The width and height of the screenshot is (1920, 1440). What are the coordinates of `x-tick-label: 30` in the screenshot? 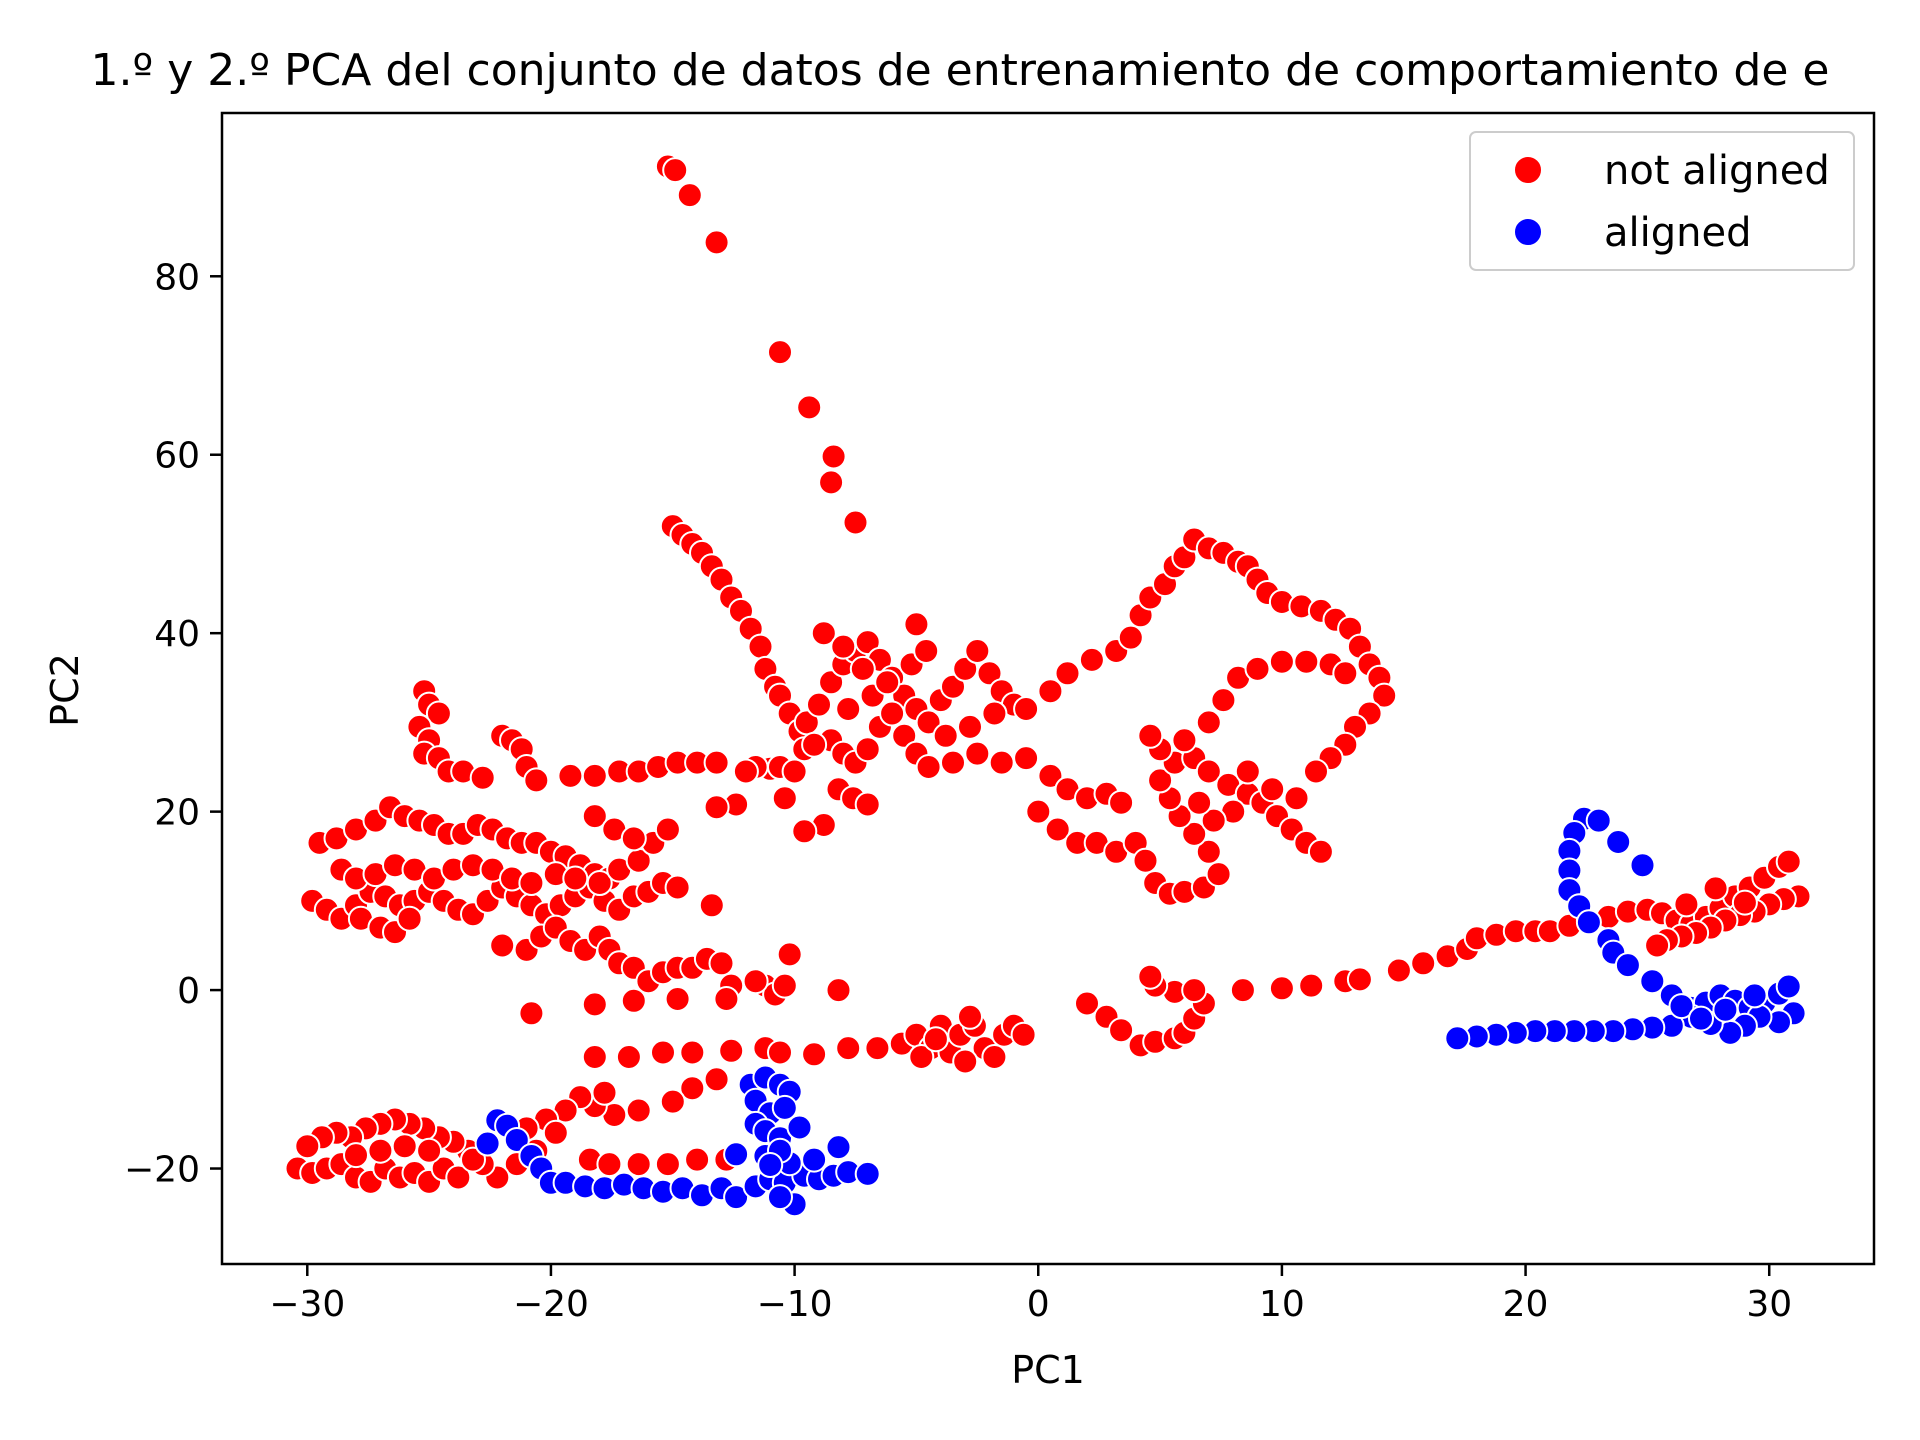 It's located at (1769, 1304).